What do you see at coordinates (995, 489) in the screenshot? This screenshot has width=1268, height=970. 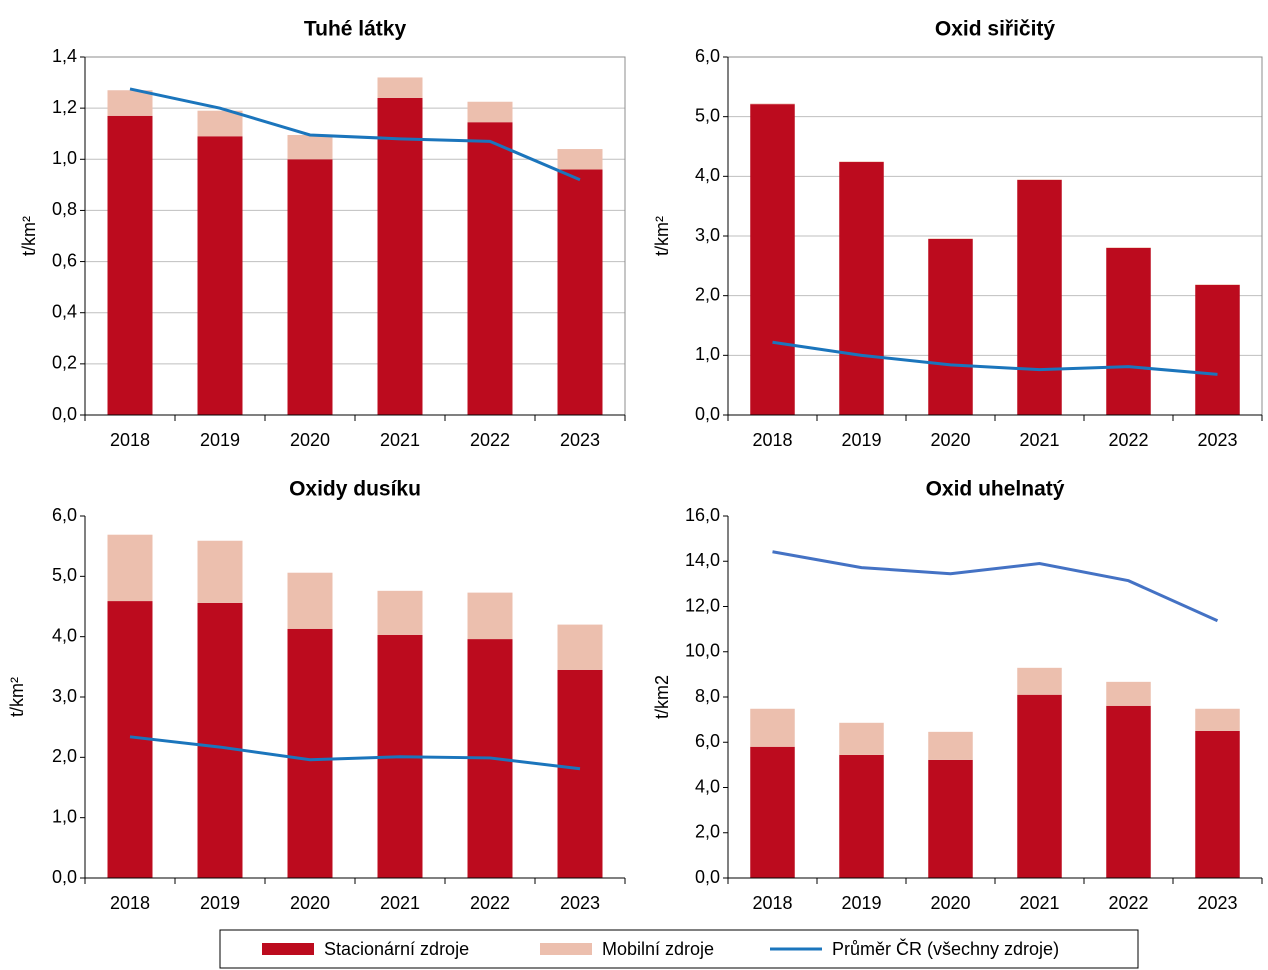 I see `chart-title: Oxid uhelnatý` at bounding box center [995, 489].